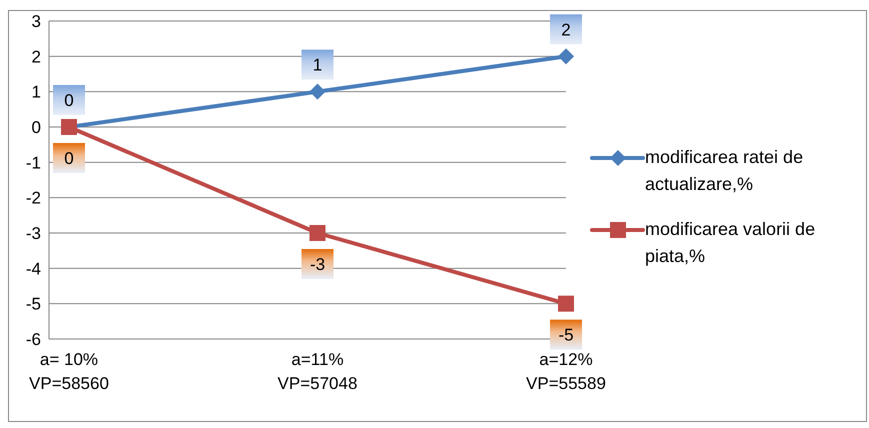  I want to click on y-tick-label: -2, so click(33, 198).